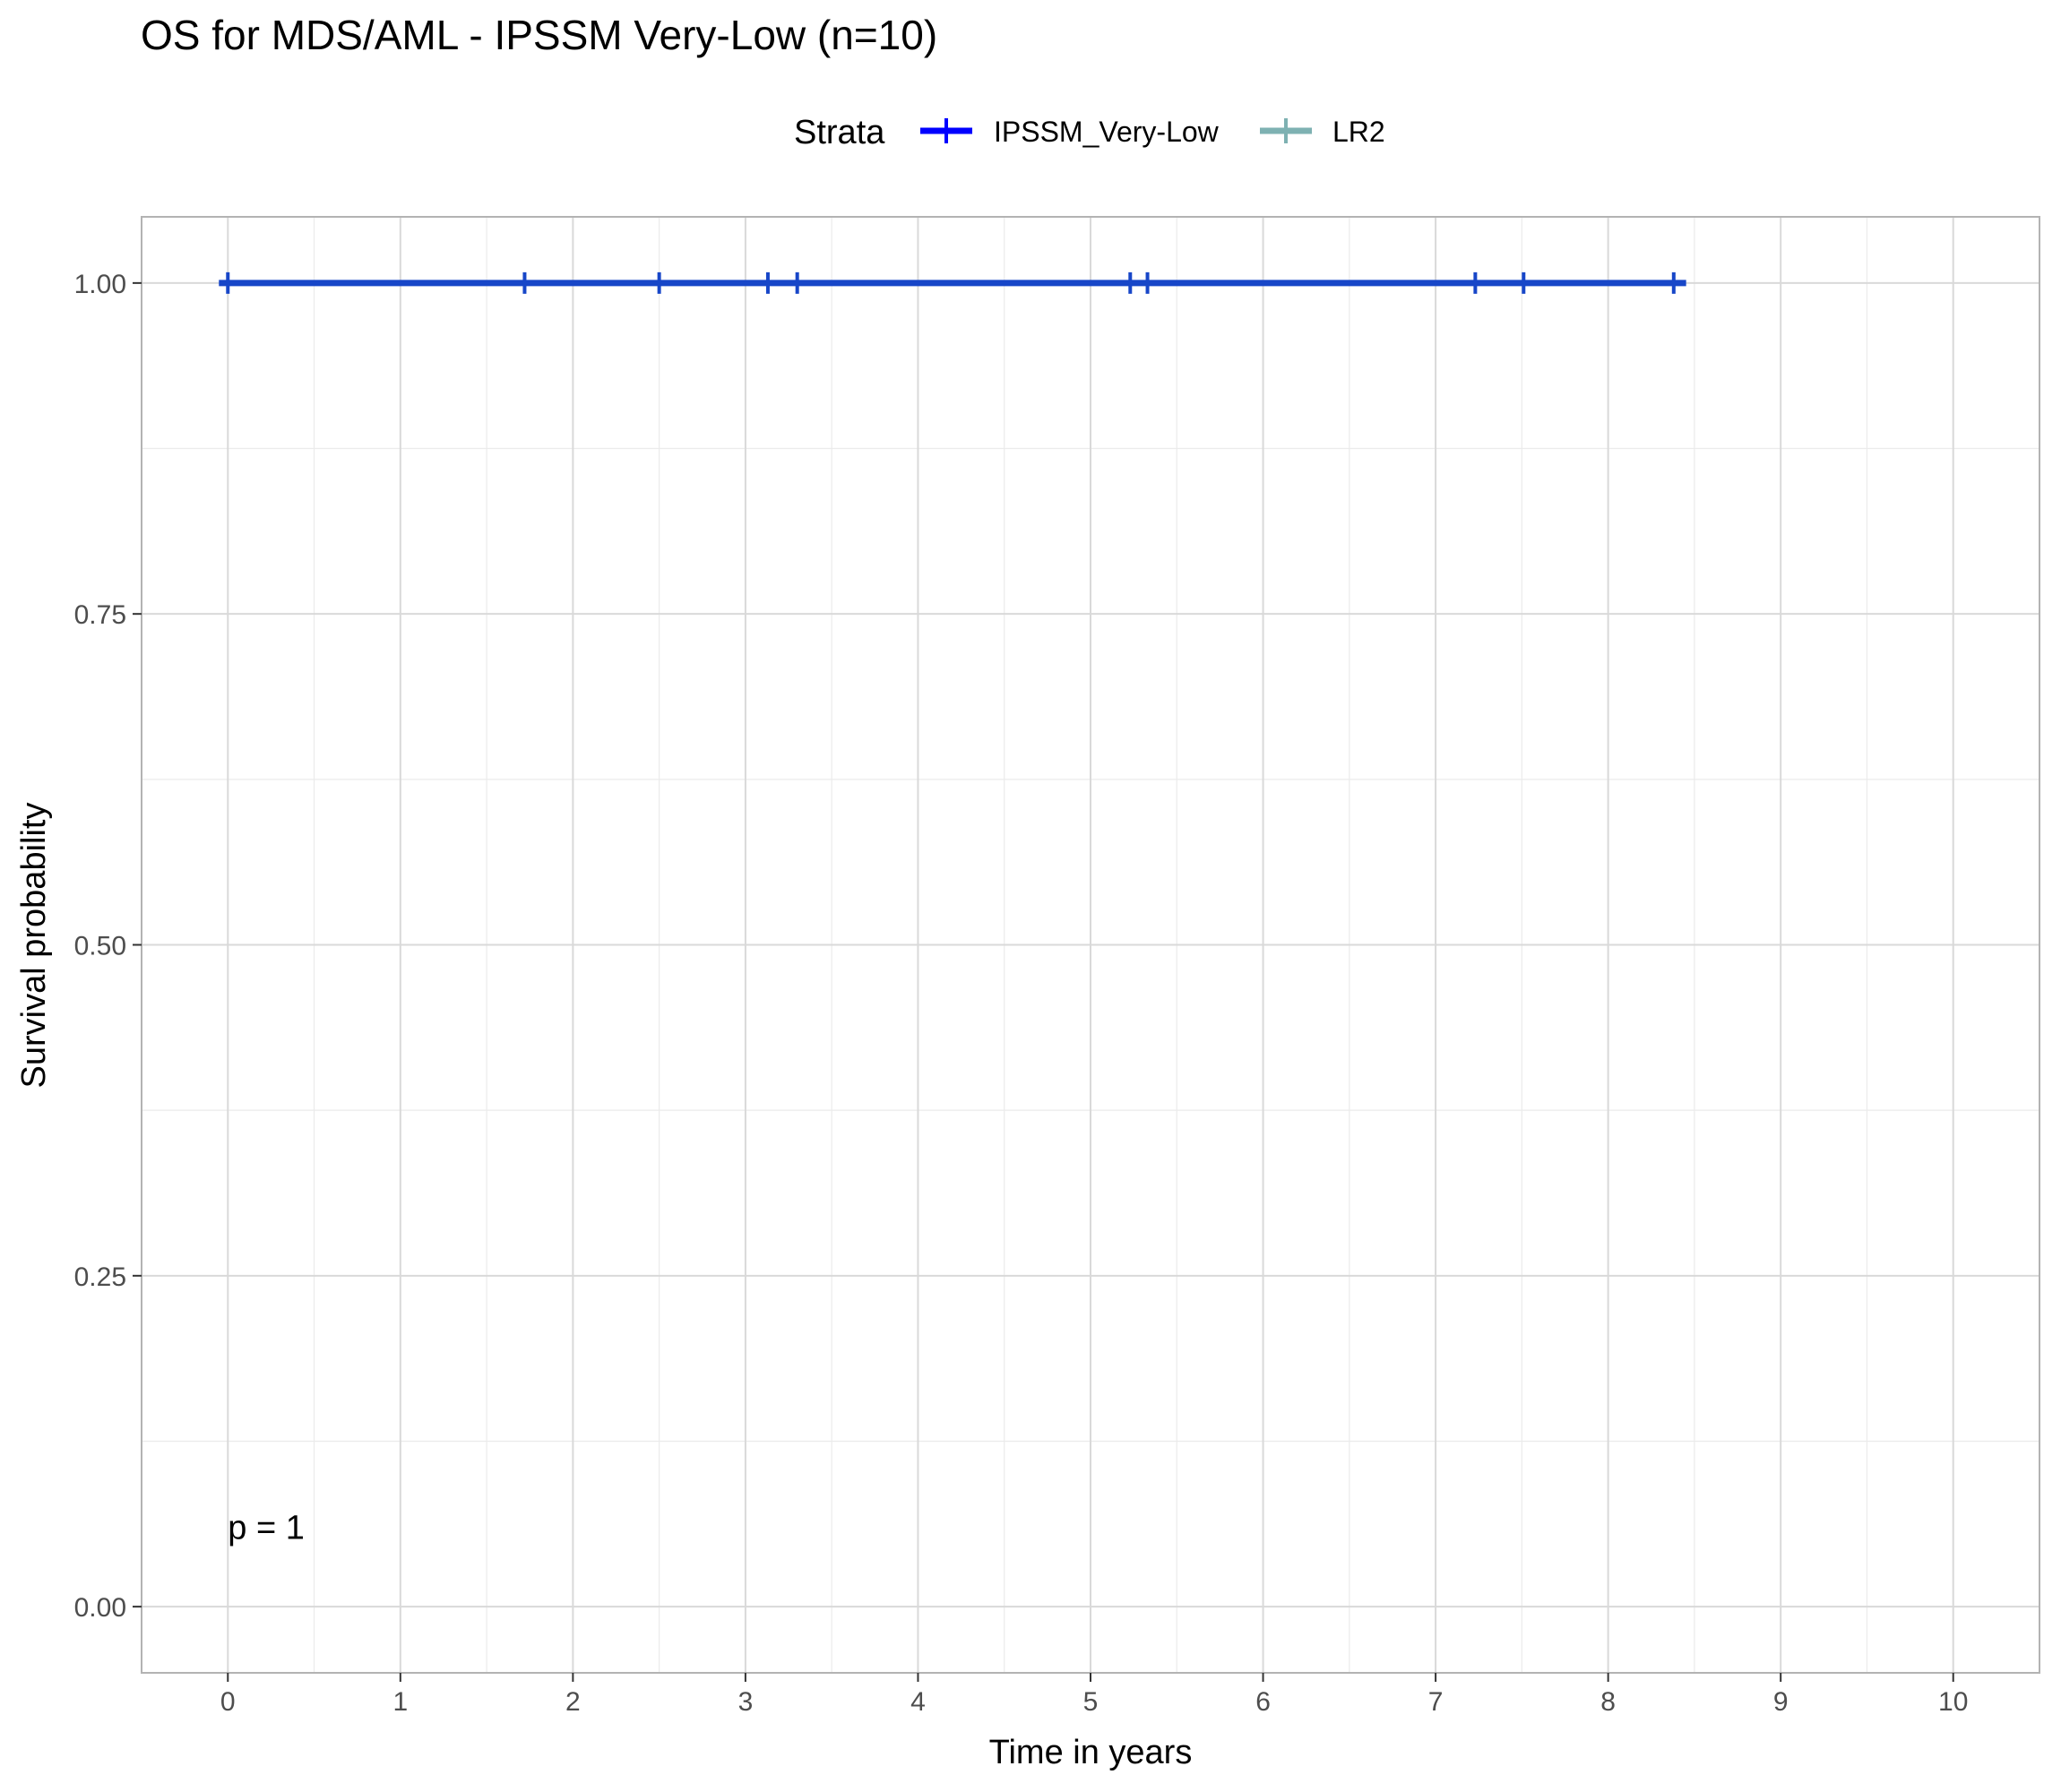  Describe the element at coordinates (1953, 1702) in the screenshot. I see `x-tick-label: 10` at that location.